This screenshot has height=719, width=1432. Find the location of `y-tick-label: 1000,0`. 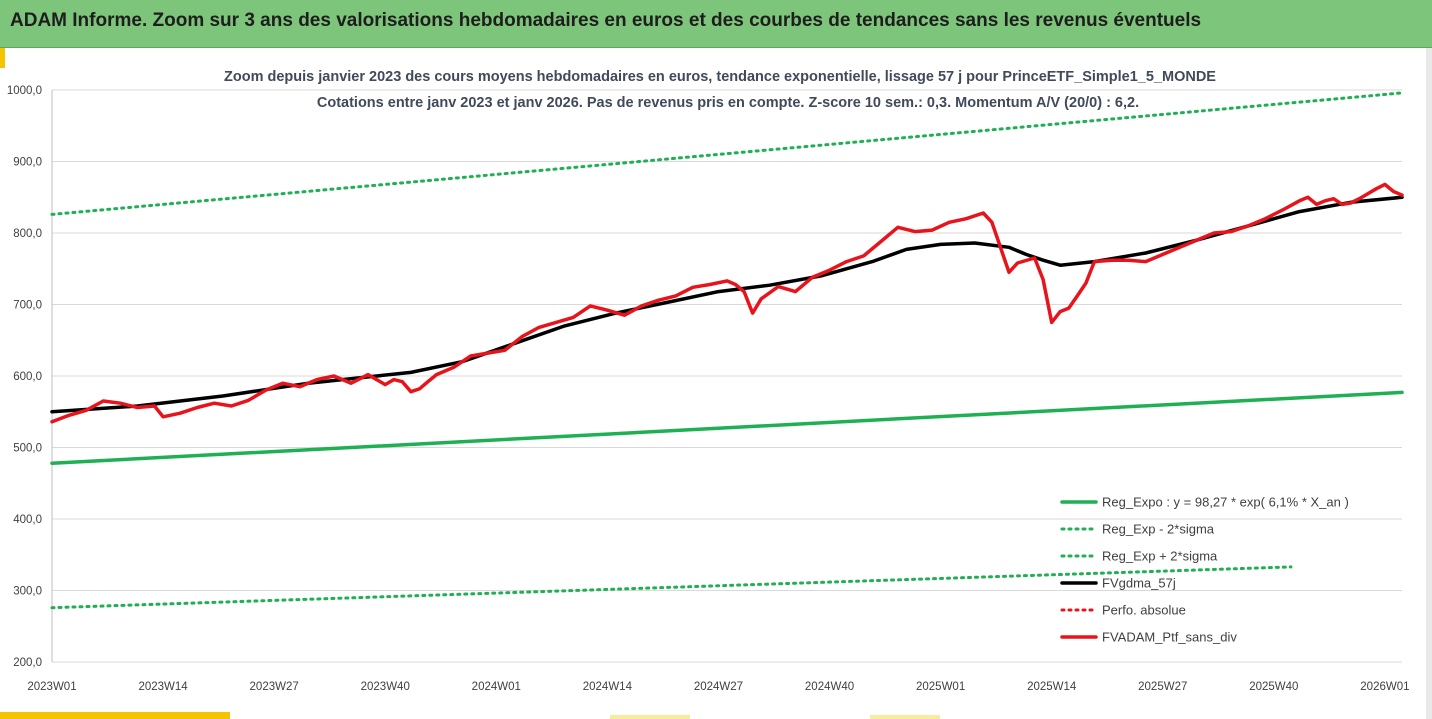

y-tick-label: 1000,0 is located at coordinates (24, 91).